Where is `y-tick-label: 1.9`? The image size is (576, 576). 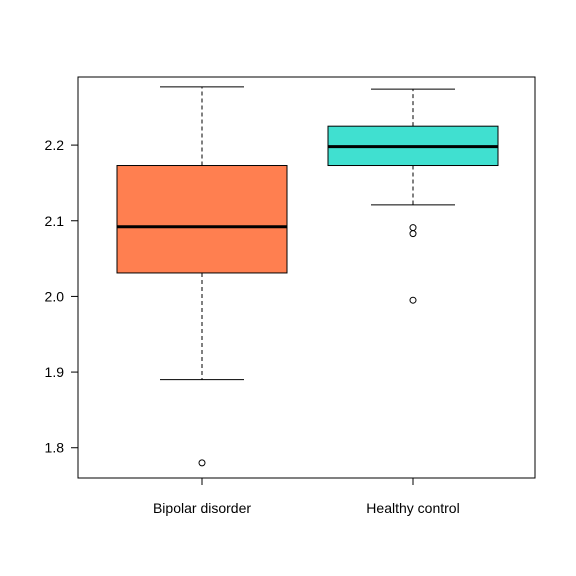
y-tick-label: 1.9 is located at coordinates (55, 372).